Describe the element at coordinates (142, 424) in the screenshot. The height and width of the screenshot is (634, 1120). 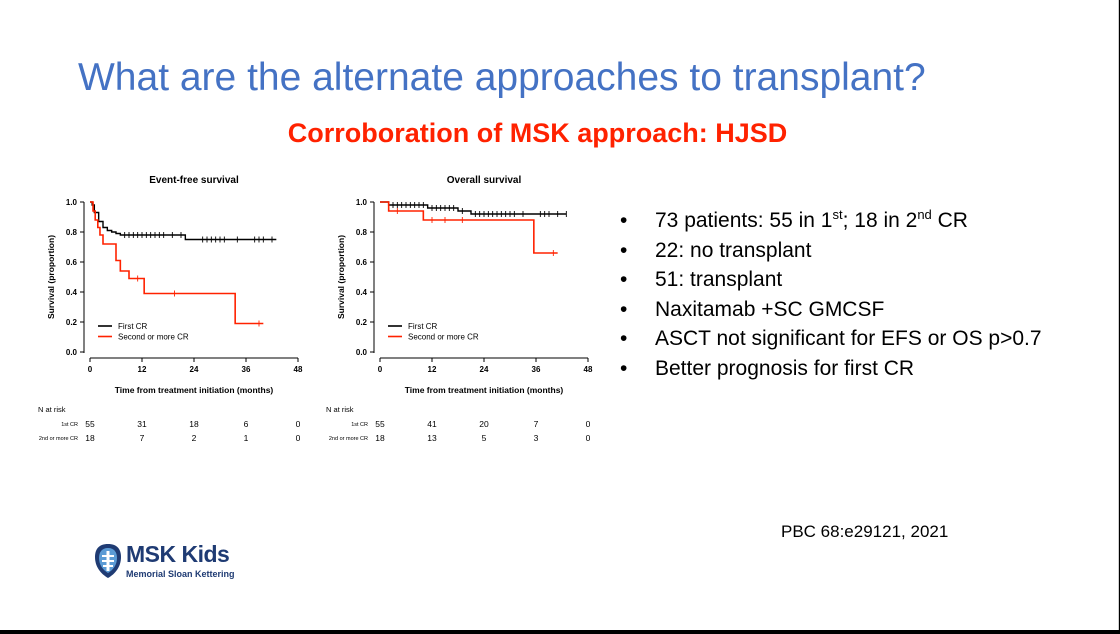
I see `risk-table-value: 31` at that location.